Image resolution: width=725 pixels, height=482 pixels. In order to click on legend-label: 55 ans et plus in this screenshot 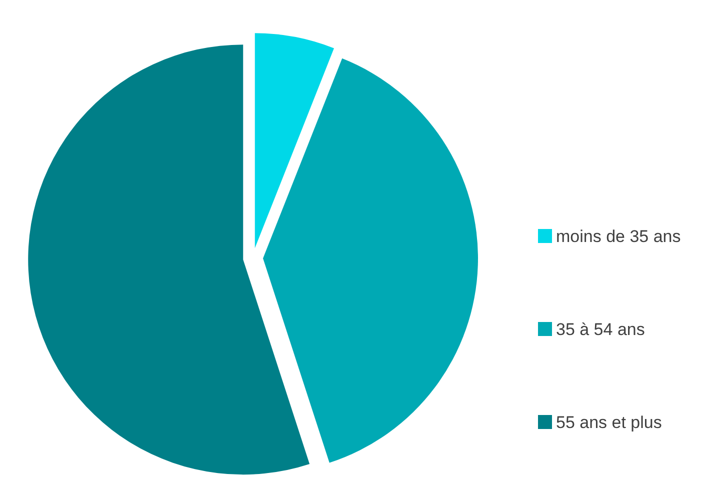, I will do `click(609, 422)`.